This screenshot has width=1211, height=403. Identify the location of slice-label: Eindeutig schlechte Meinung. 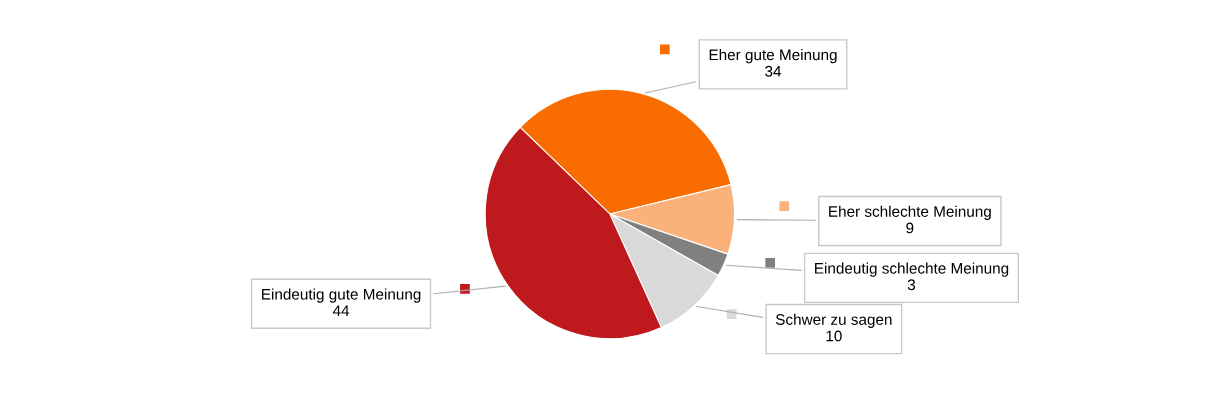
(912, 269).